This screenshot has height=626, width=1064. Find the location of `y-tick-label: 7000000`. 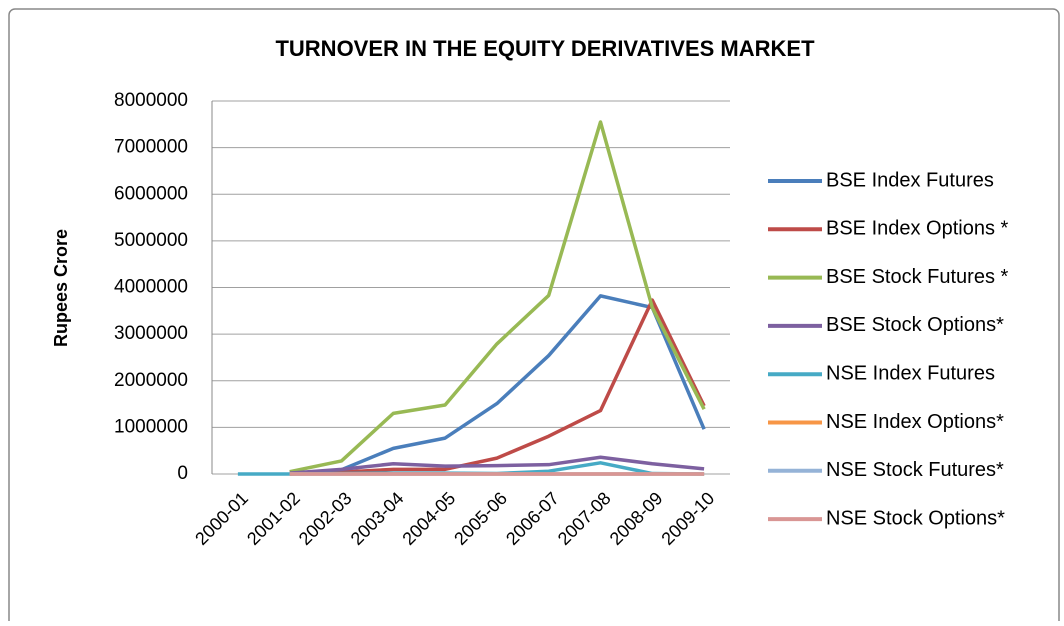

y-tick-label: 7000000 is located at coordinates (151, 147).